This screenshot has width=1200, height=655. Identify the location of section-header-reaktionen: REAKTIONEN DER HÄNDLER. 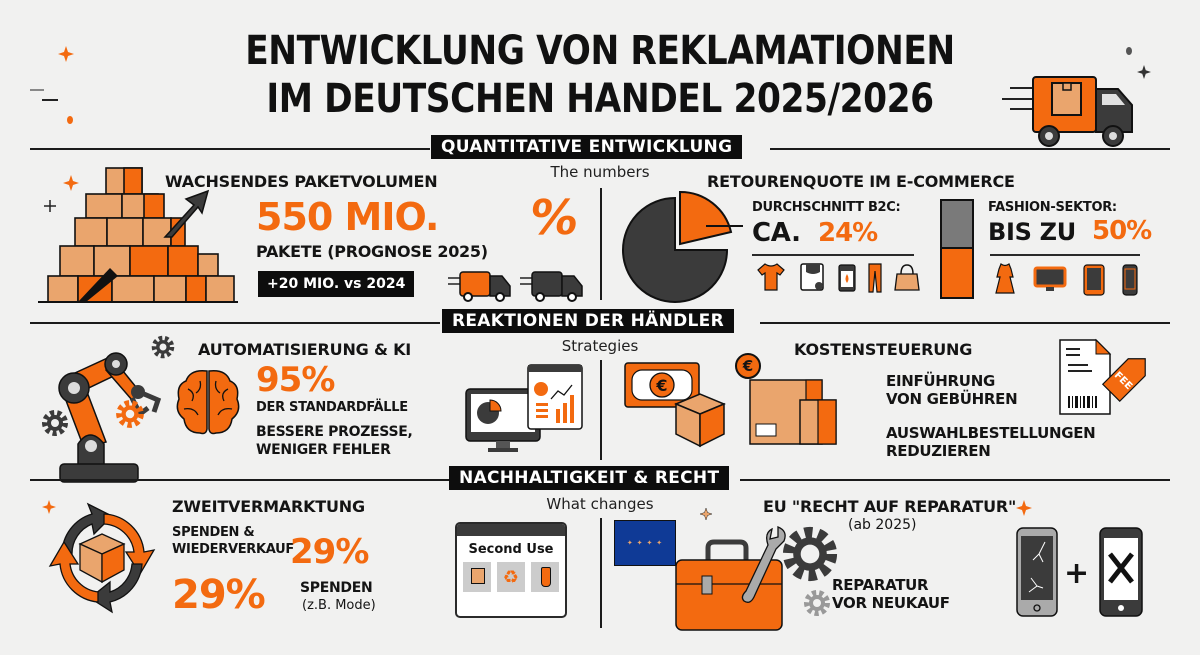
(588, 321).